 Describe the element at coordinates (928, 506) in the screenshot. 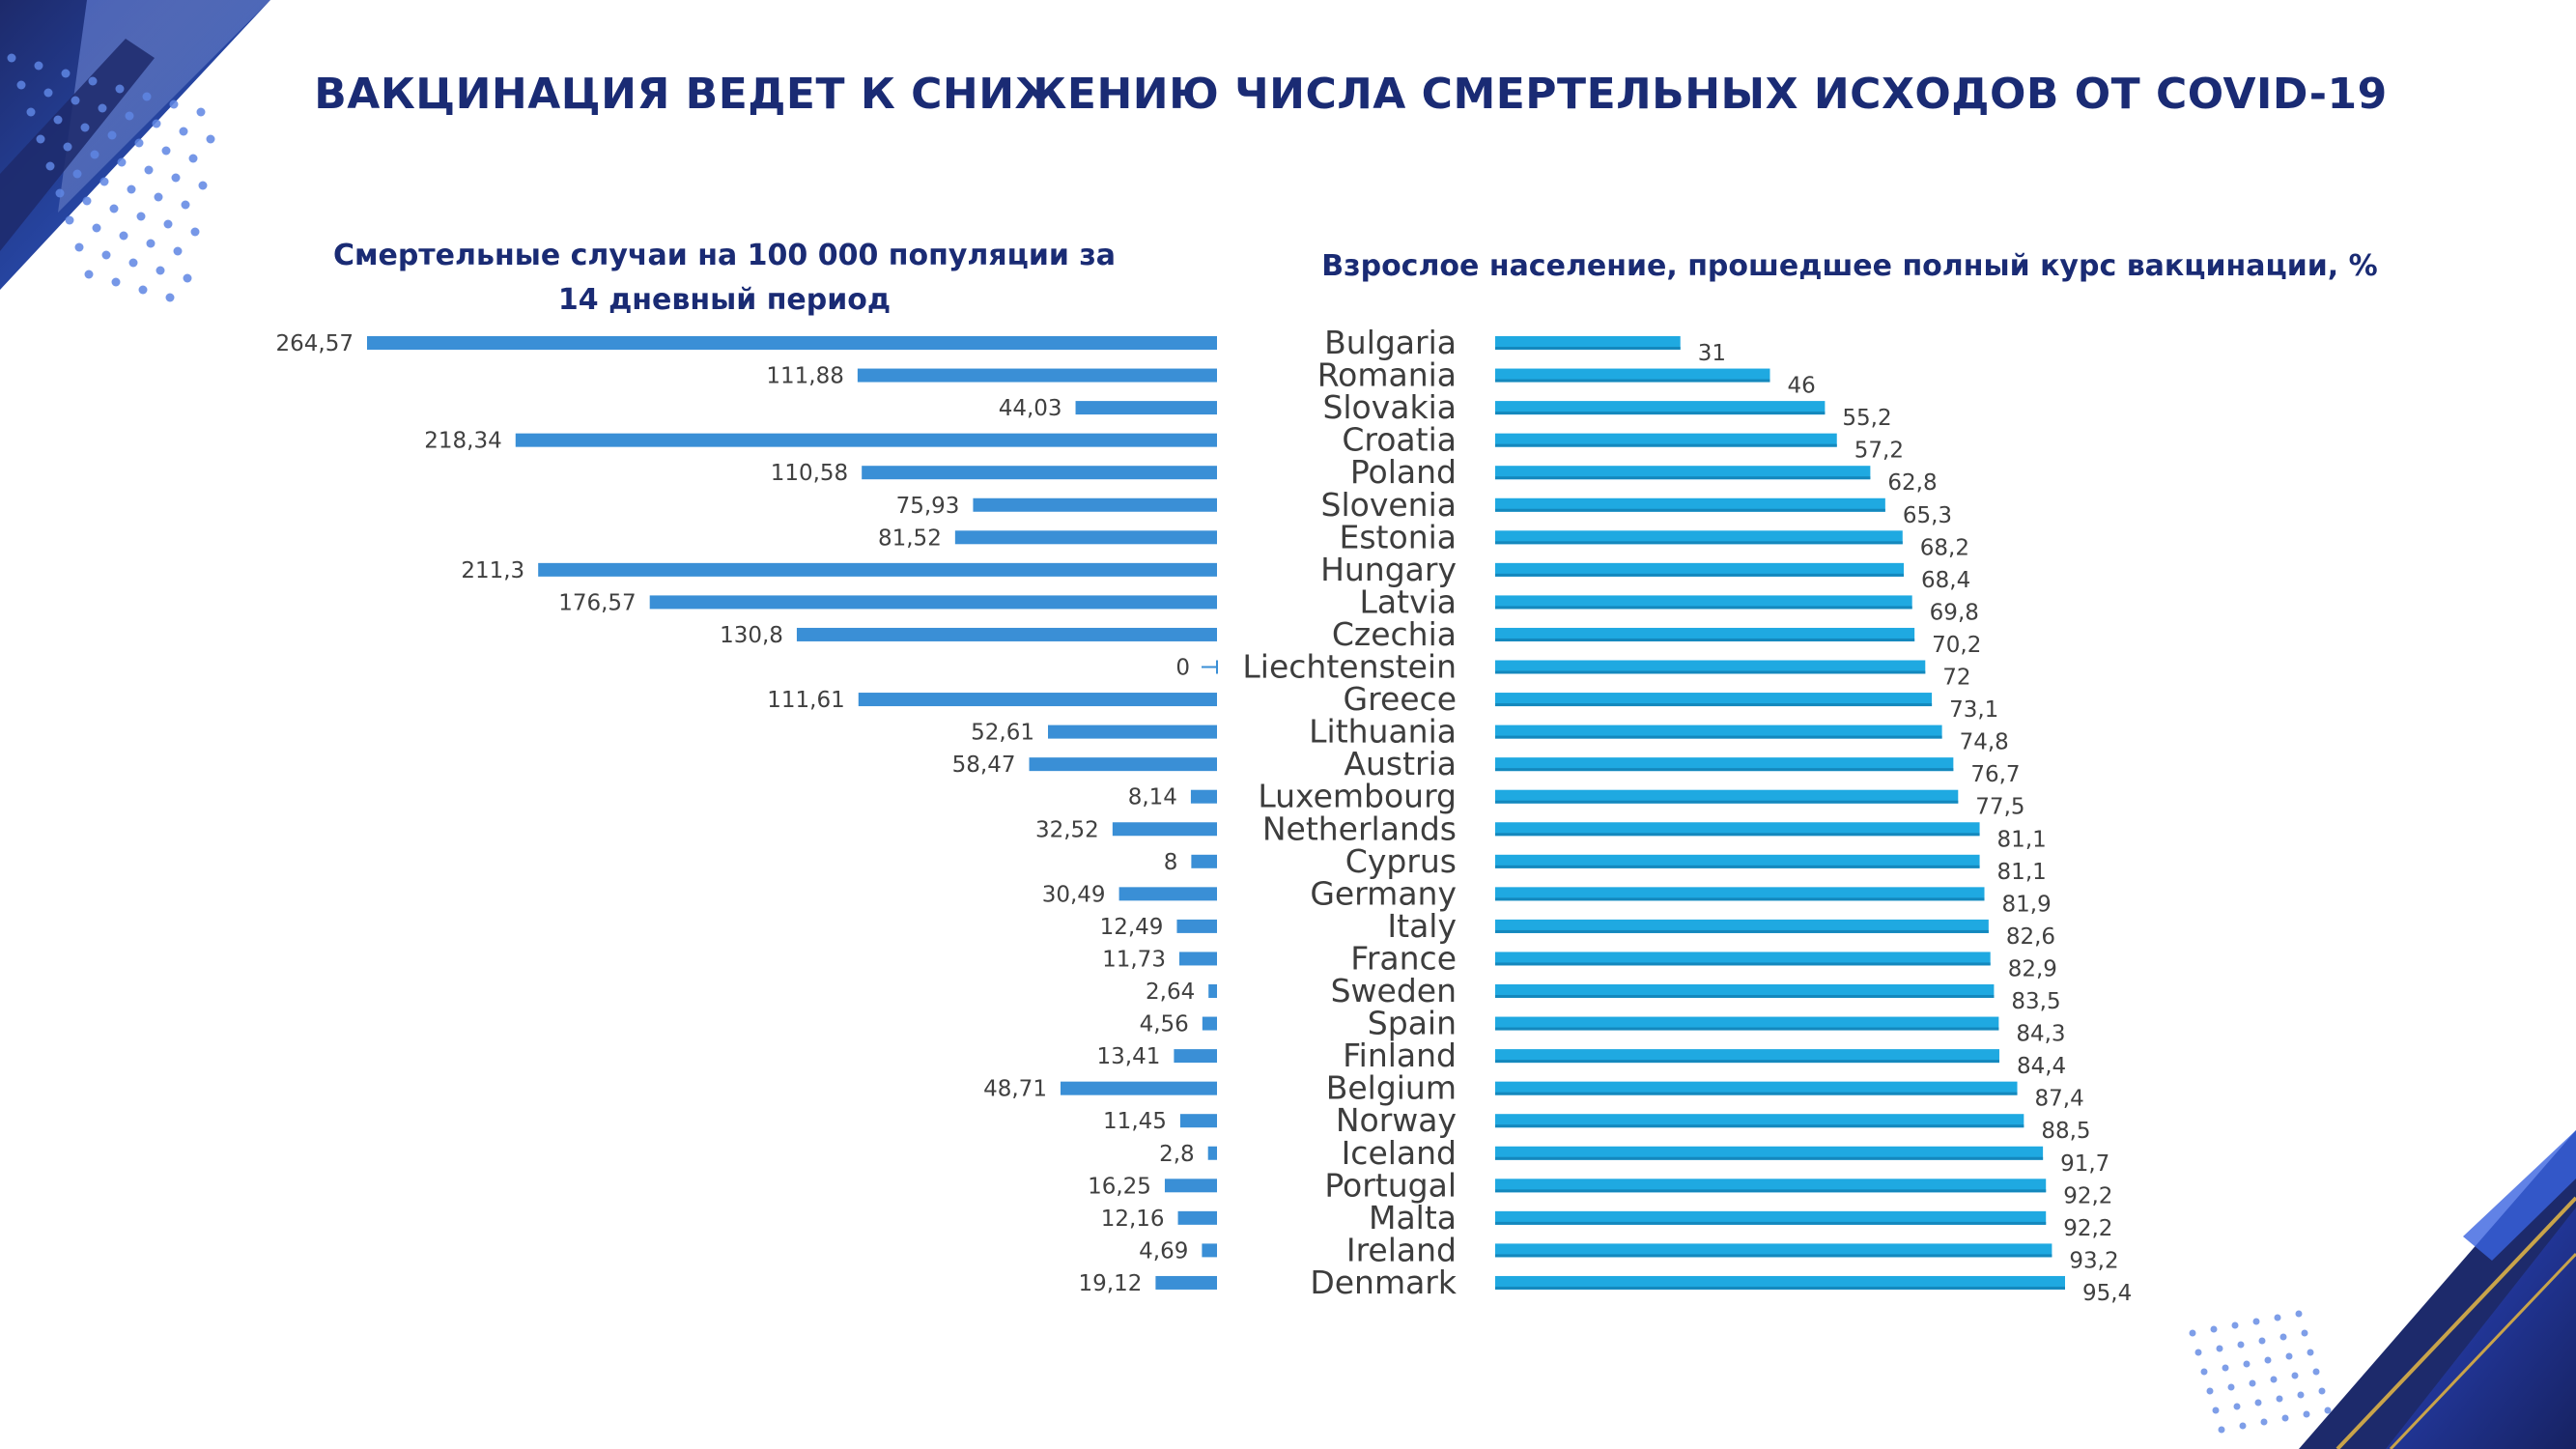

I see `deaths-value-label: 75,93` at that location.